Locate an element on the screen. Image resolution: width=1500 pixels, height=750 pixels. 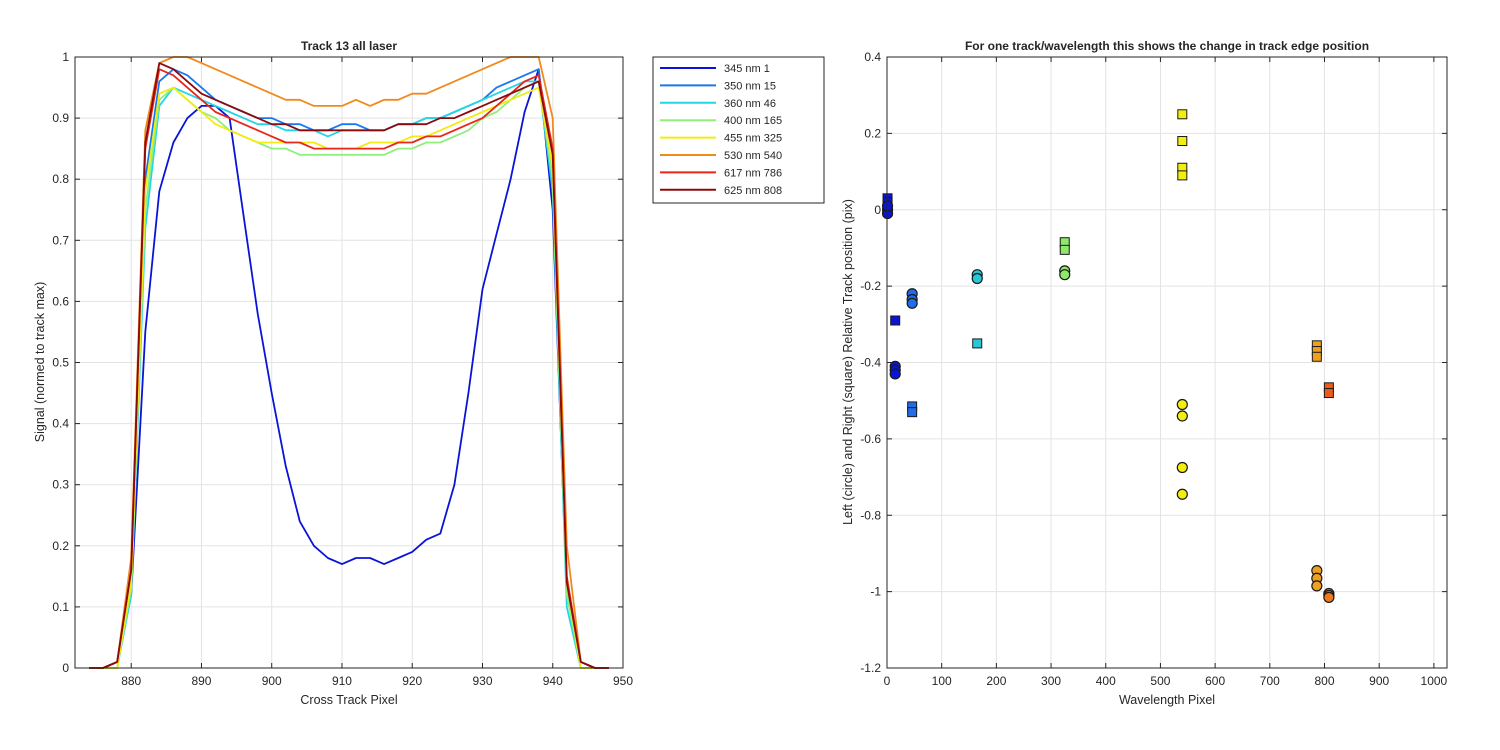
x-tick-label: 100 is located at coordinates (942, 681).